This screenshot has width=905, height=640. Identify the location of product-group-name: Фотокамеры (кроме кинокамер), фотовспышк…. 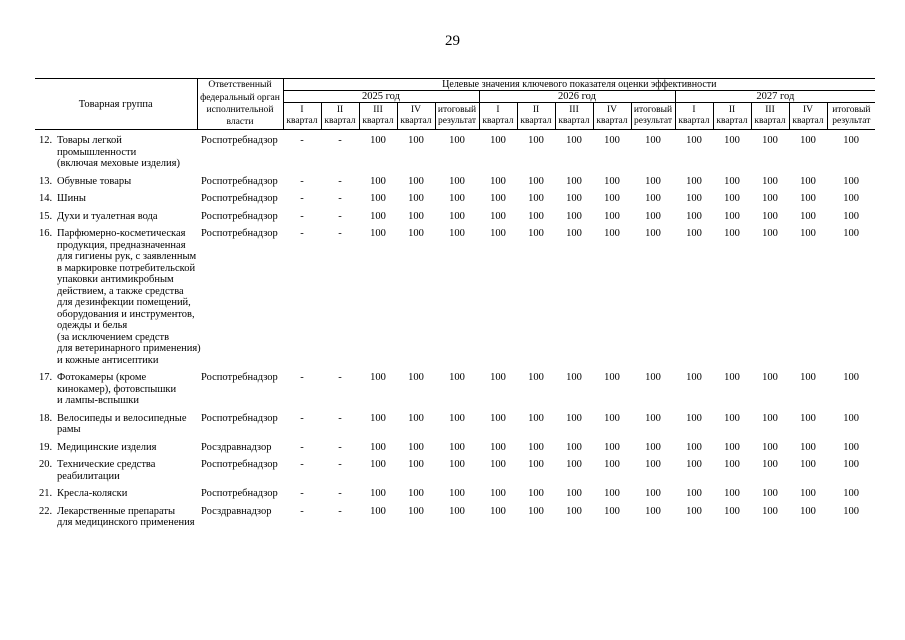
(117, 389).